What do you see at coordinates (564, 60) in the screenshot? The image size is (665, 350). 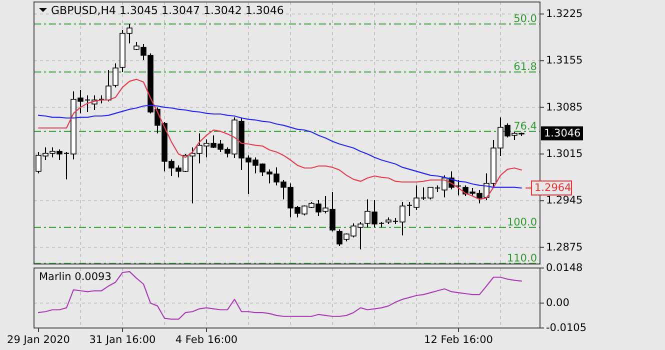 I see `y-tick-label: 1.3155` at bounding box center [564, 60].